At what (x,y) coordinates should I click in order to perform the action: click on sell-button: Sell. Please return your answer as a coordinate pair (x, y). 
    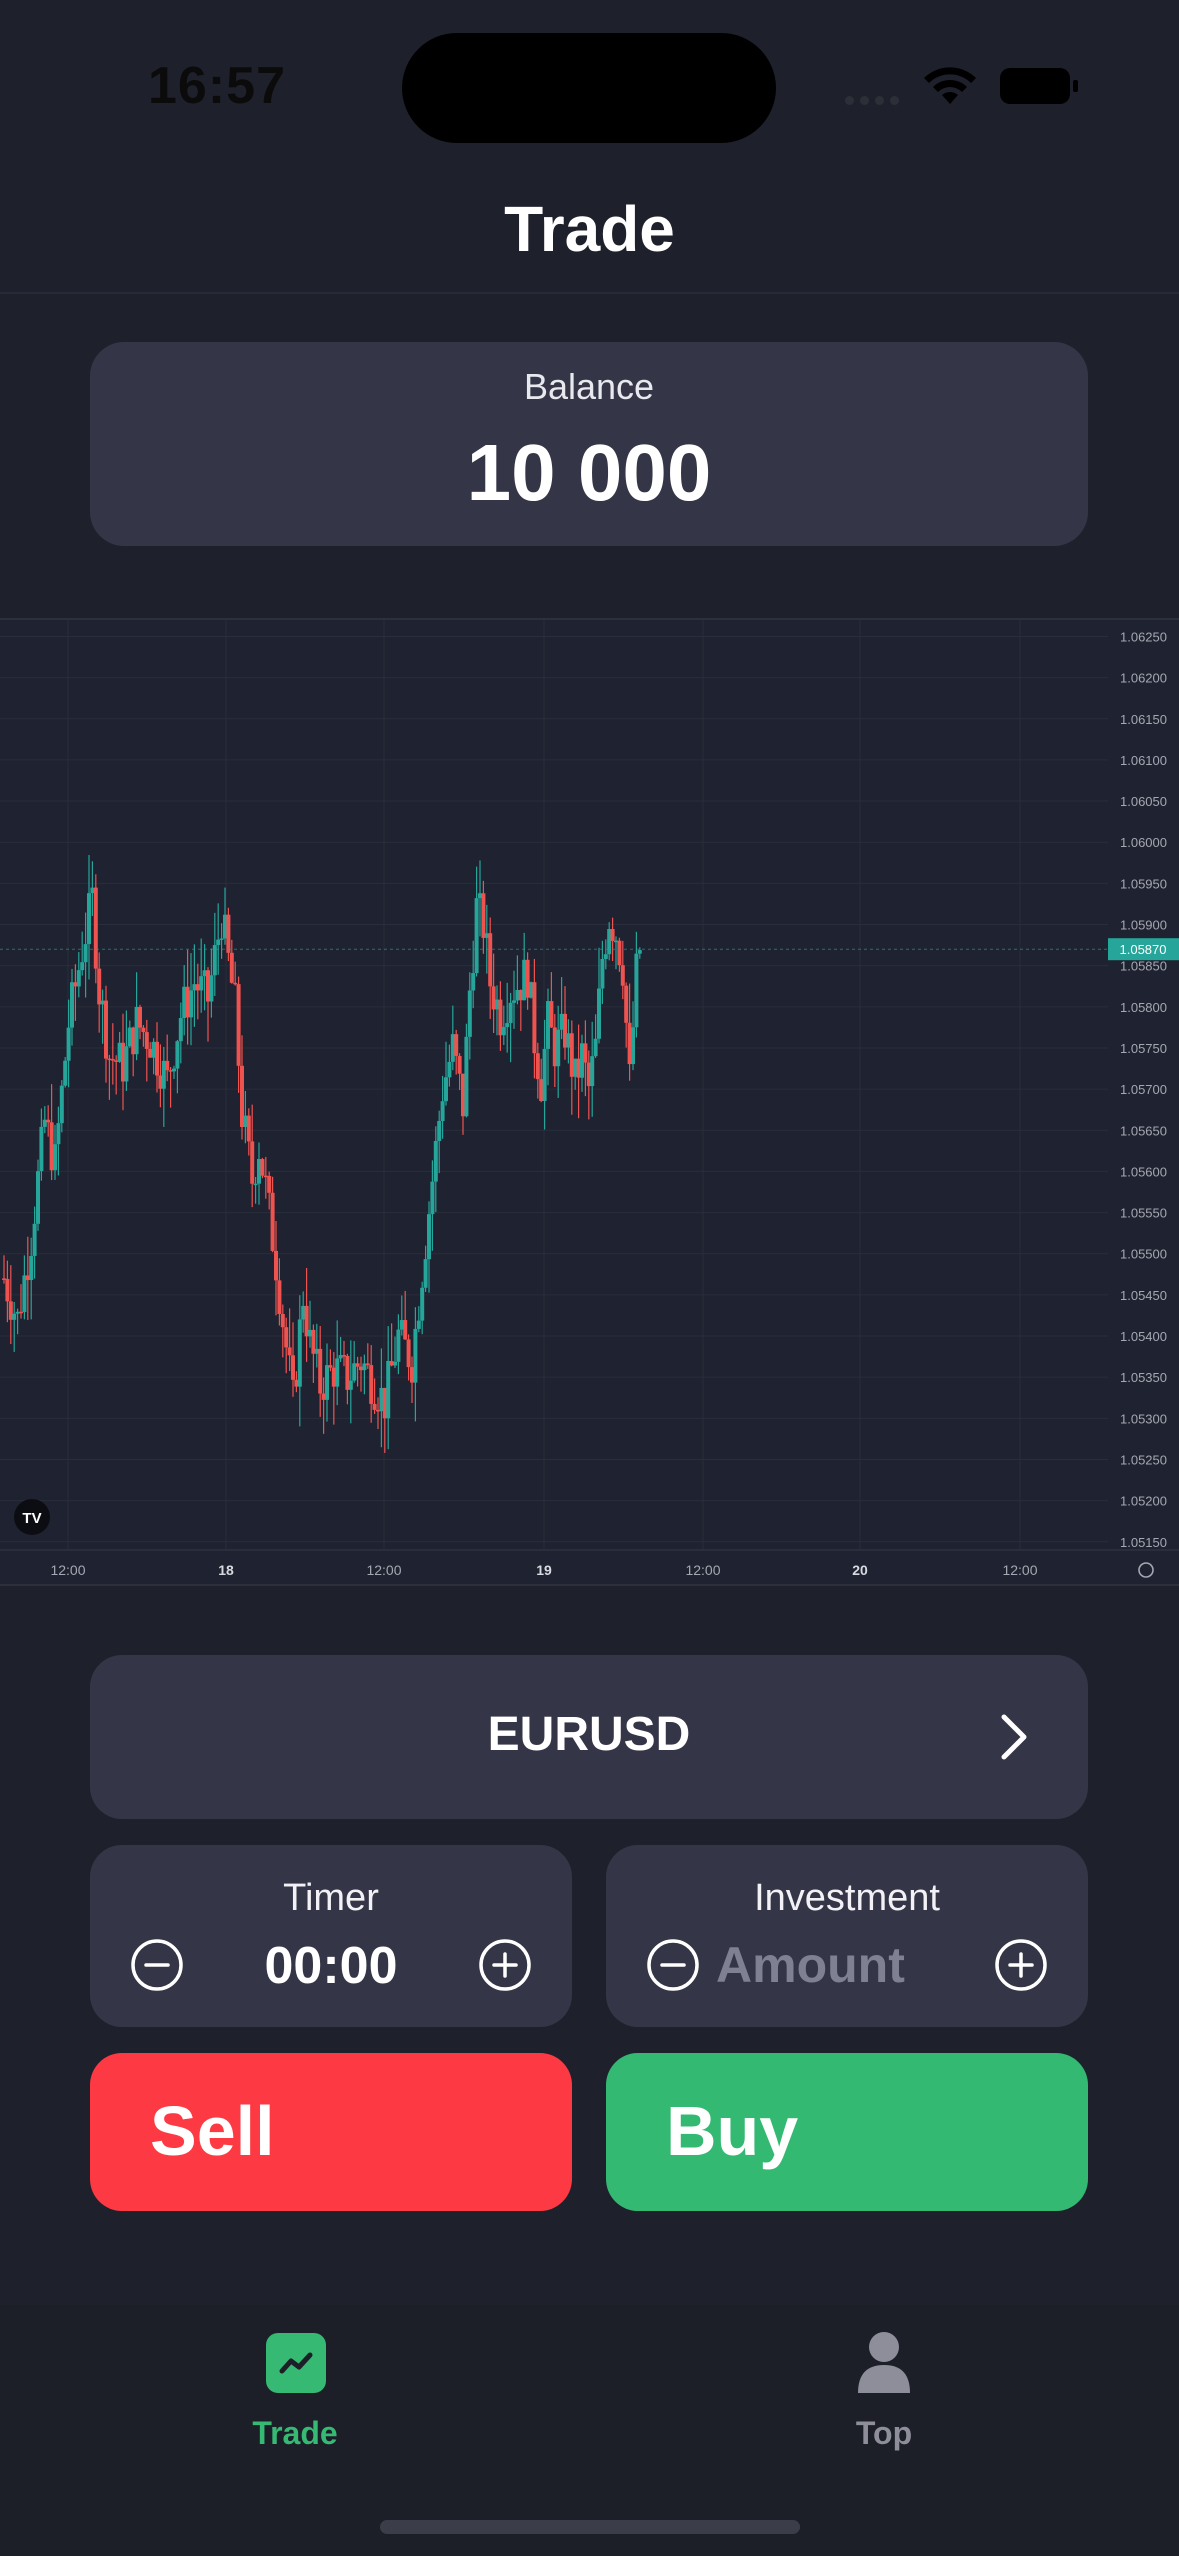
    Looking at the image, I should click on (331, 2132).